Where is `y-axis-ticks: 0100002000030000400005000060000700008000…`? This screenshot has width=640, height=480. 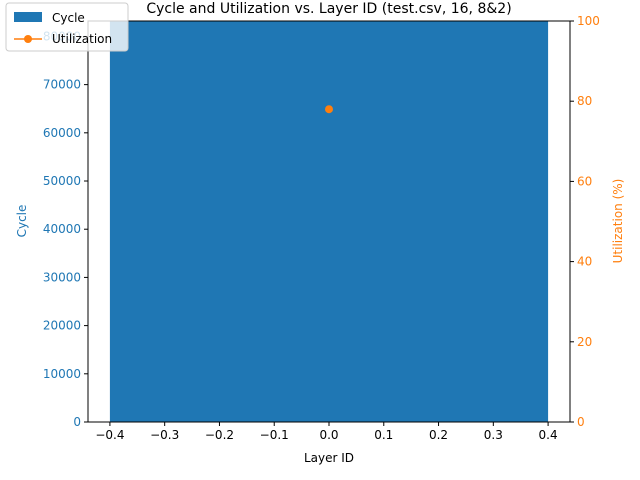
y-axis-ticks: 0100002000030000400005000060000700008000… is located at coordinates (65, 229).